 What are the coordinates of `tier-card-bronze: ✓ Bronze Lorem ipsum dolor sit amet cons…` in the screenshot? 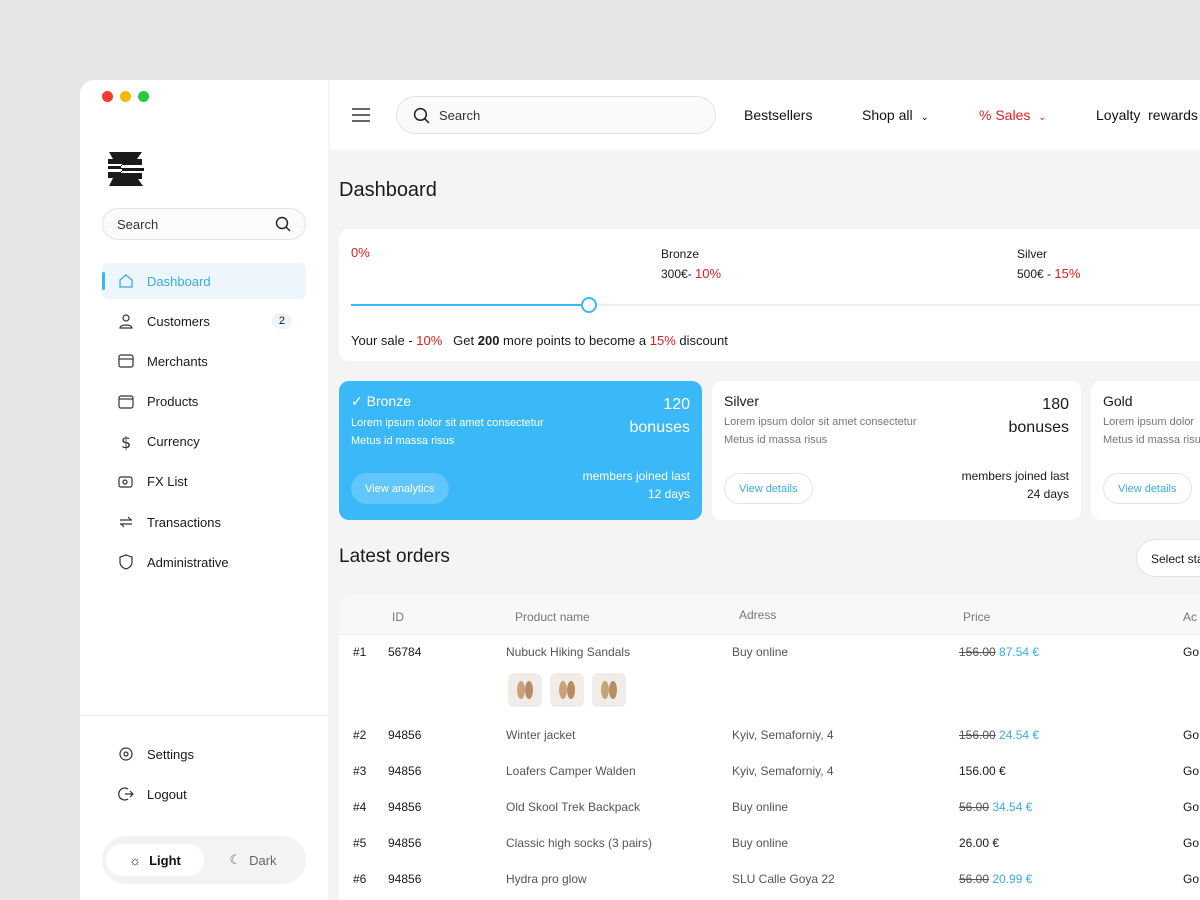 It's located at (520, 450).